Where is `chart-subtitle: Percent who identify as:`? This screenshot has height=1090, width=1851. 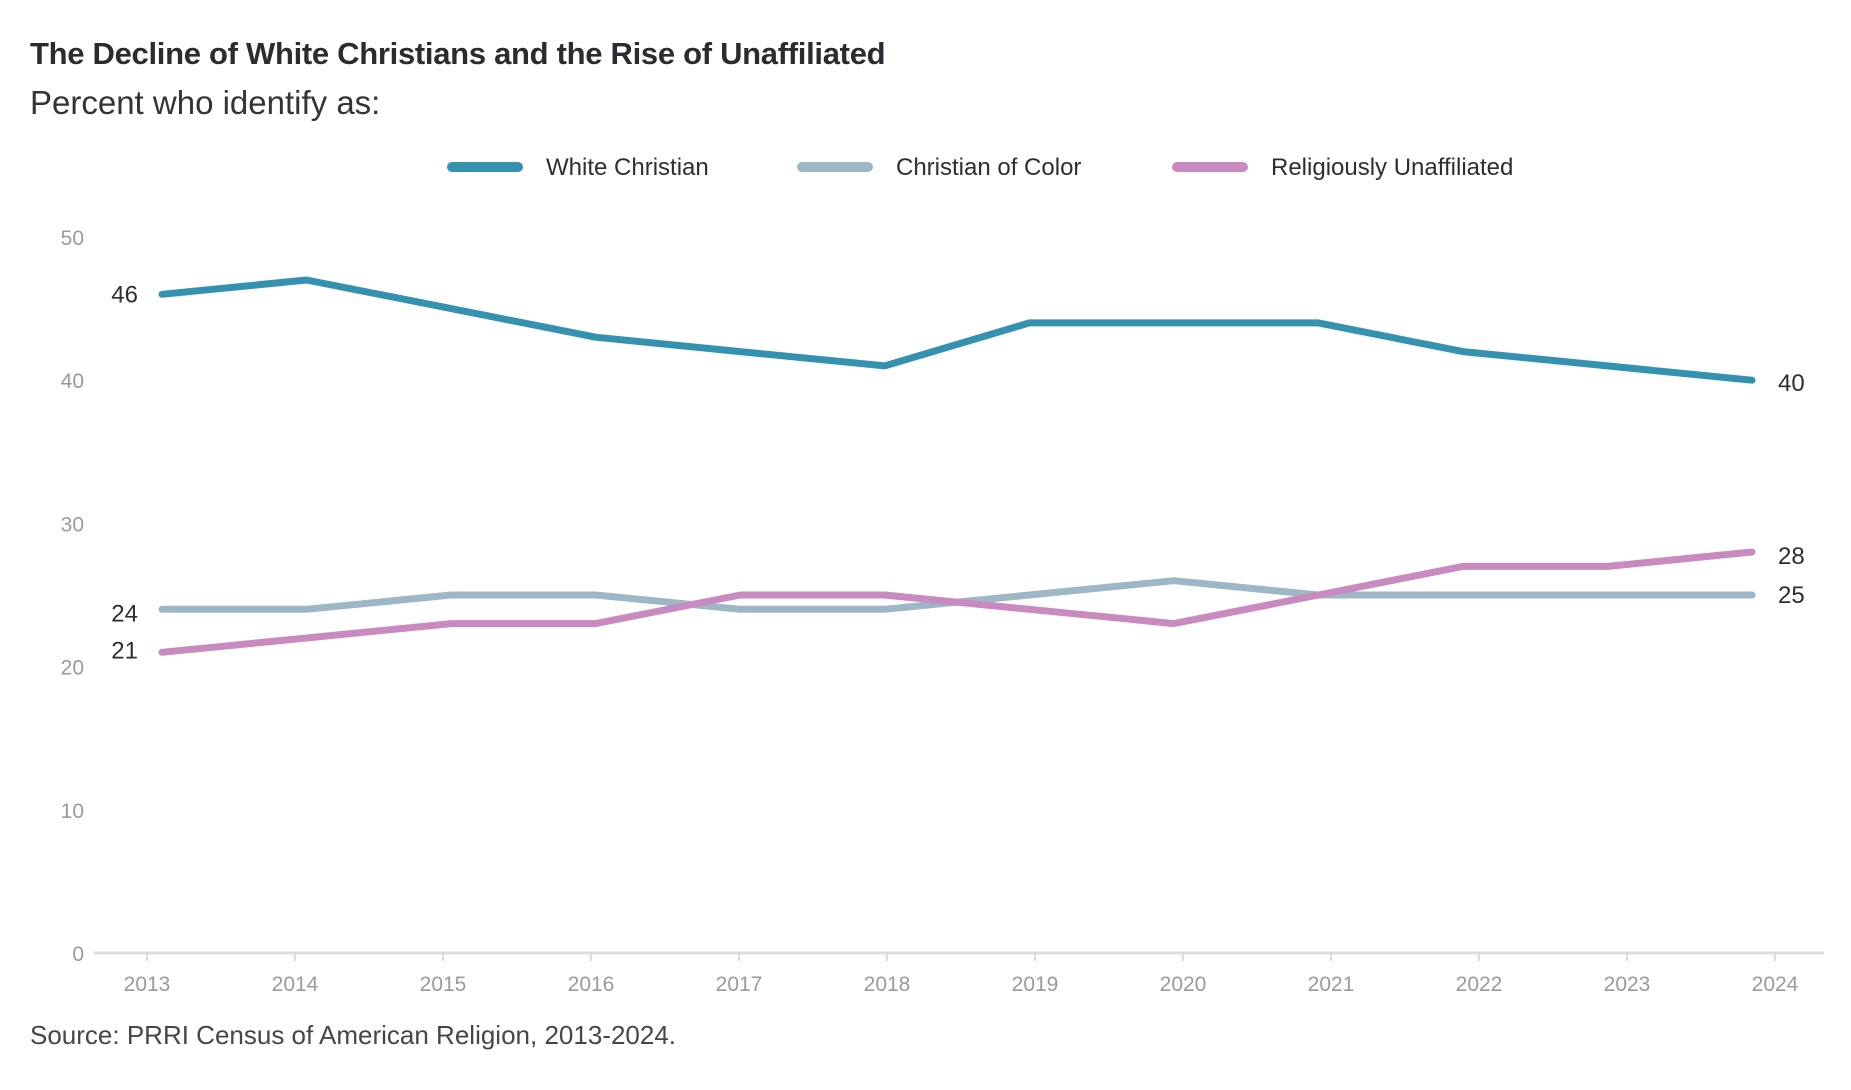
chart-subtitle: Percent who identify as: is located at coordinates (205, 102).